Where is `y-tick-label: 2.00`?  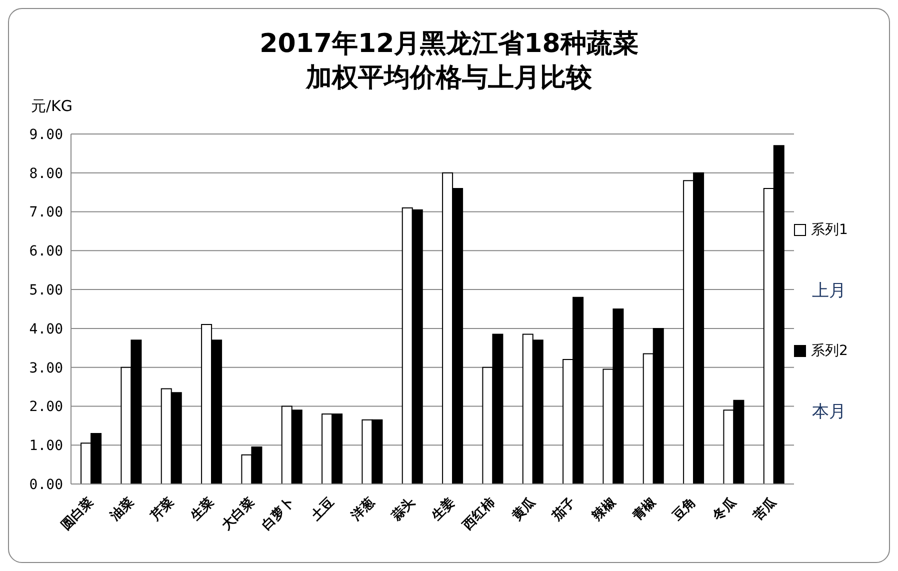 y-tick-label: 2.00 is located at coordinates (46, 407).